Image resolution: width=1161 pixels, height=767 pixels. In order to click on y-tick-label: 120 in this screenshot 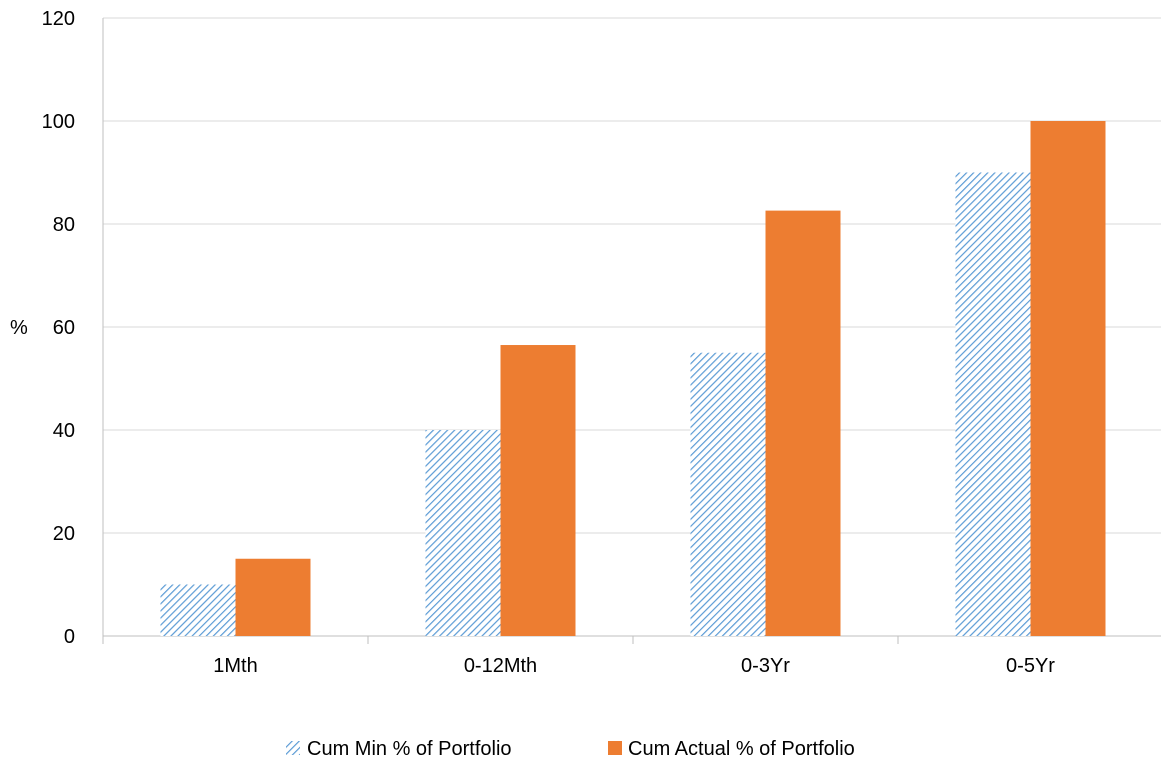, I will do `click(58, 19)`.